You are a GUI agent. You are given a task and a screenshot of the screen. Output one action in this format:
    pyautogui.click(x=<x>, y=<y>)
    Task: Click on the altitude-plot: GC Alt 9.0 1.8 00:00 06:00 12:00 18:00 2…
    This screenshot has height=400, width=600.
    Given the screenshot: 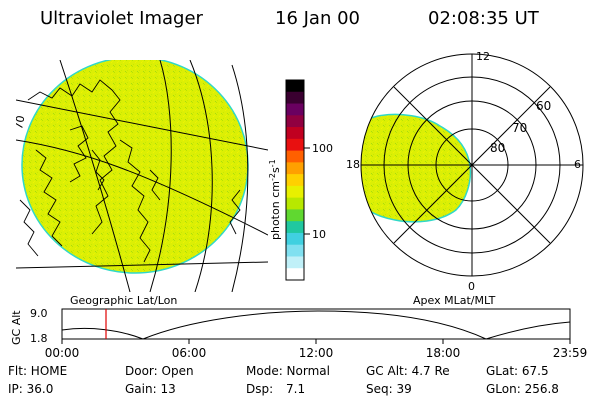 What is the action you would take?
    pyautogui.click(x=298, y=333)
    